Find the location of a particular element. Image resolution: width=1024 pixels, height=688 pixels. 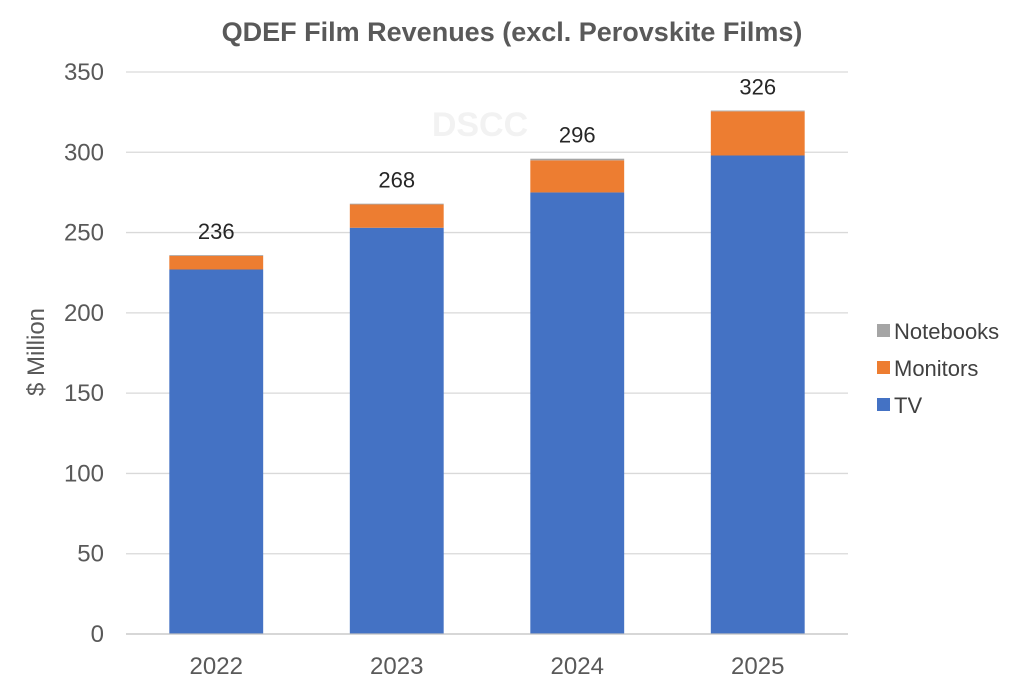

total-label: 268 is located at coordinates (396, 180).